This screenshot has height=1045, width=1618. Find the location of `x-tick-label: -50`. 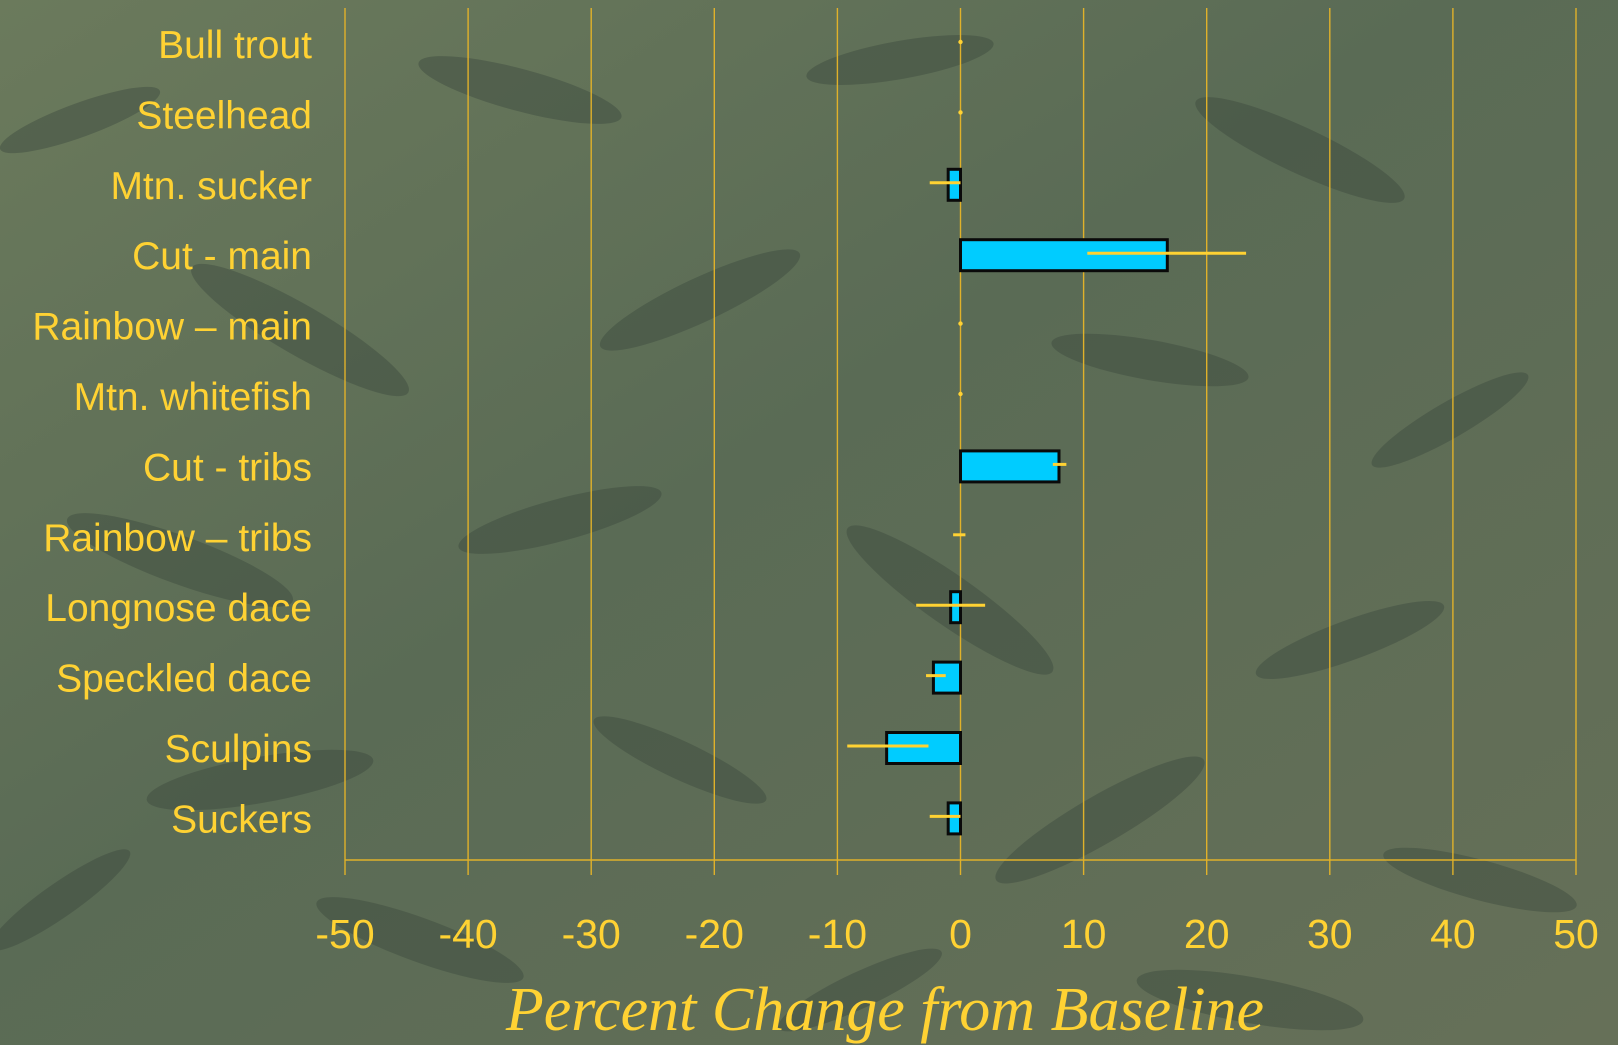

x-tick-label: -50 is located at coordinates (344, 934).